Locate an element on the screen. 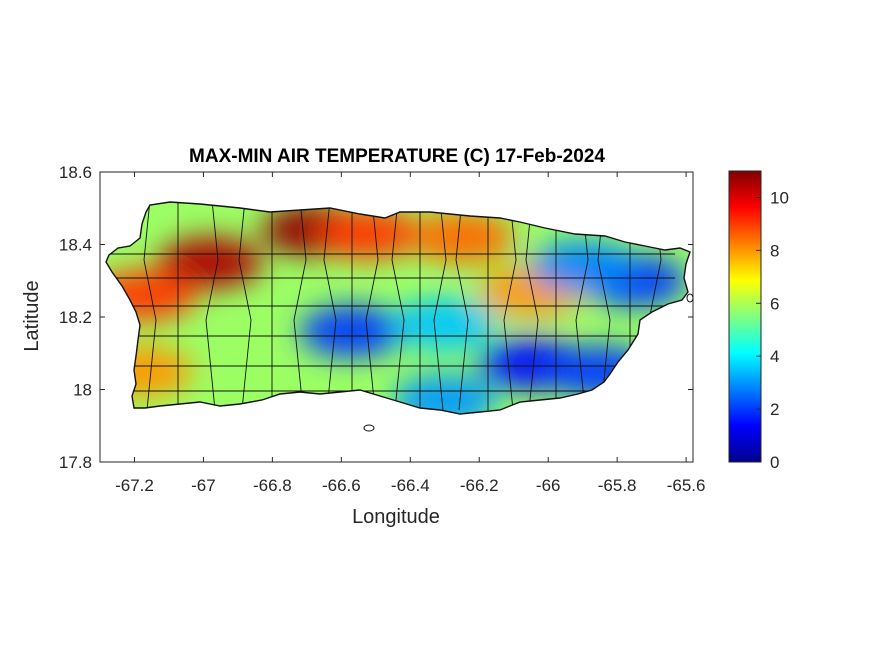  colorbar-tick-label: 8 is located at coordinates (774, 250).